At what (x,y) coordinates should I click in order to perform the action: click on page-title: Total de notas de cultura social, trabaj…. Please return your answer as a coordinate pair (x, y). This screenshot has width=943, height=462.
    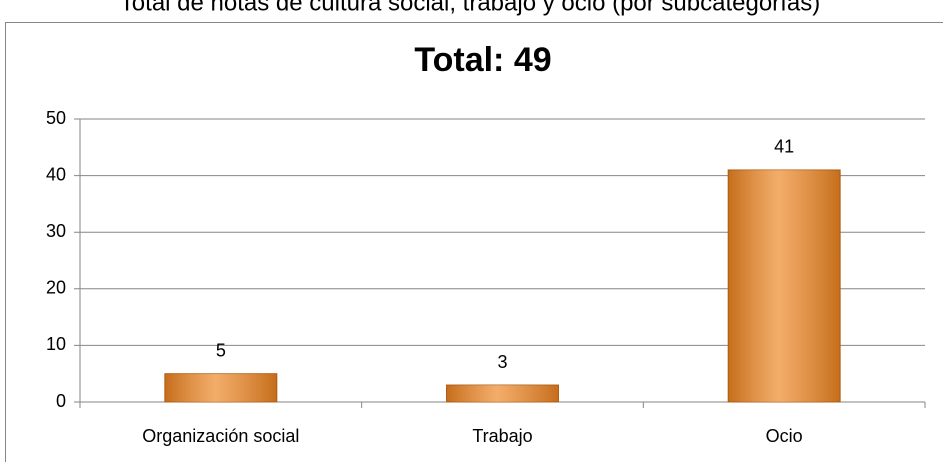
    Looking at the image, I should click on (470, 8).